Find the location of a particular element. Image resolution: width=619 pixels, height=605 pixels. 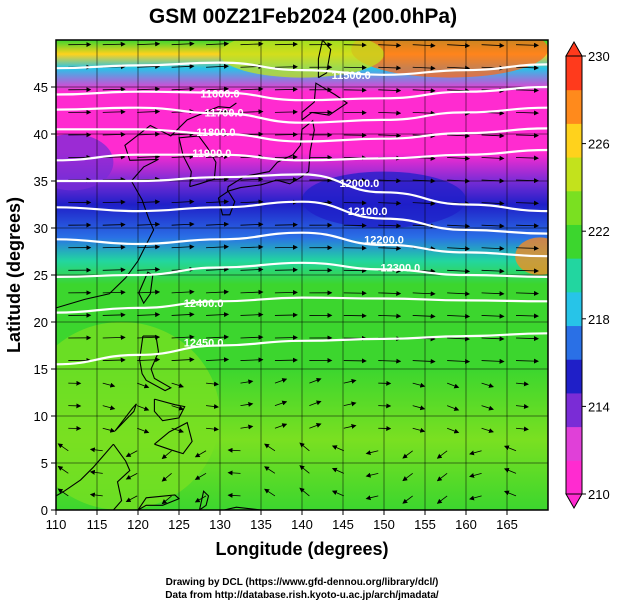

y-tick-label: 0 is located at coordinates (44, 510).